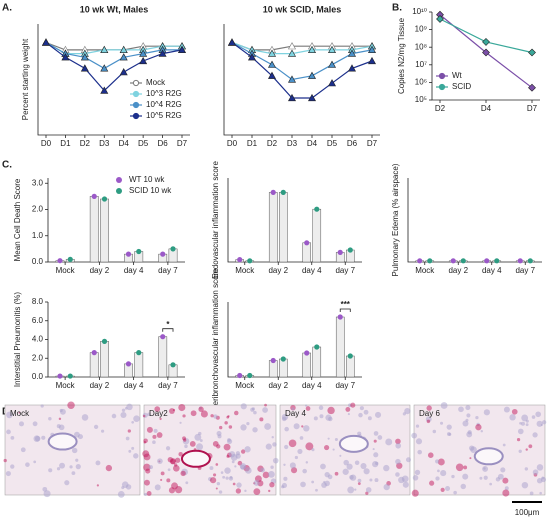  What do you see at coordinates (301, 46) in the screenshot?
I see `series-line` at bounding box center [301, 46].